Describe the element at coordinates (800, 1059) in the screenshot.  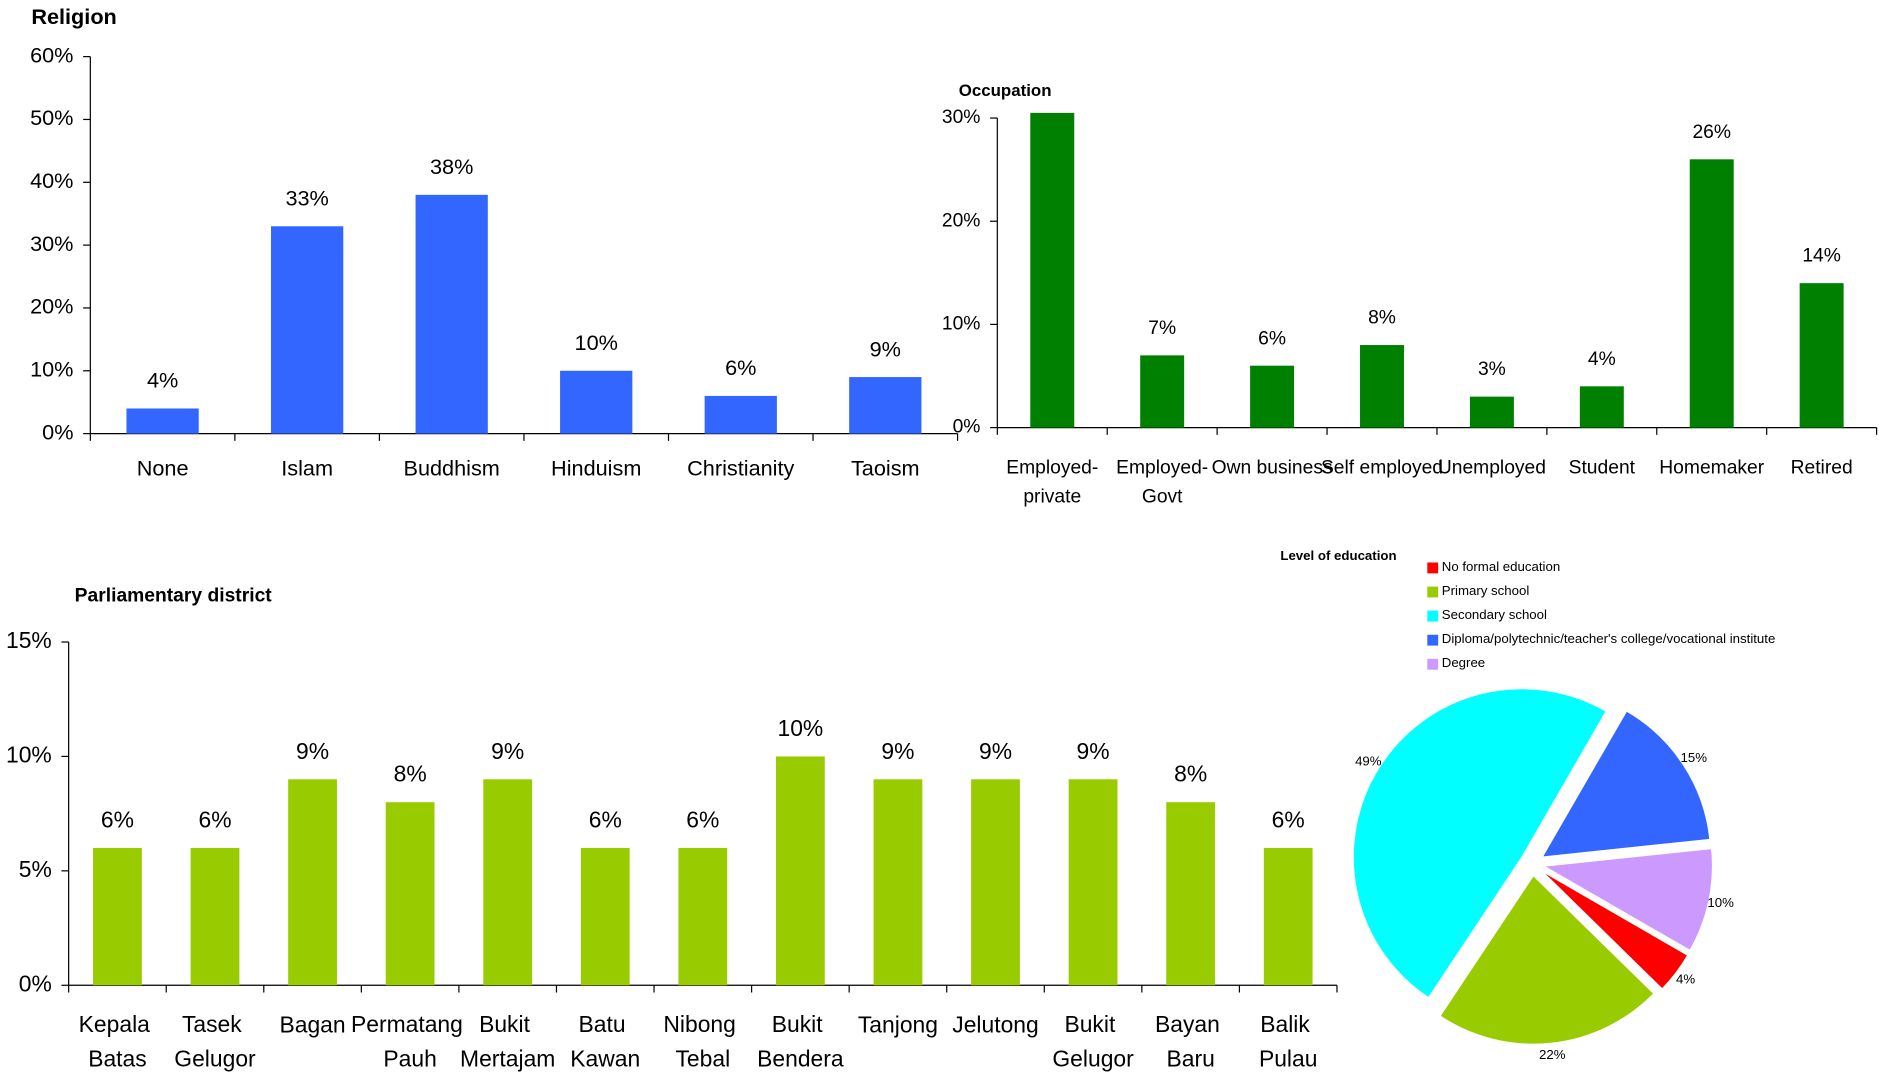
I see `label-line: Bendera` at that location.